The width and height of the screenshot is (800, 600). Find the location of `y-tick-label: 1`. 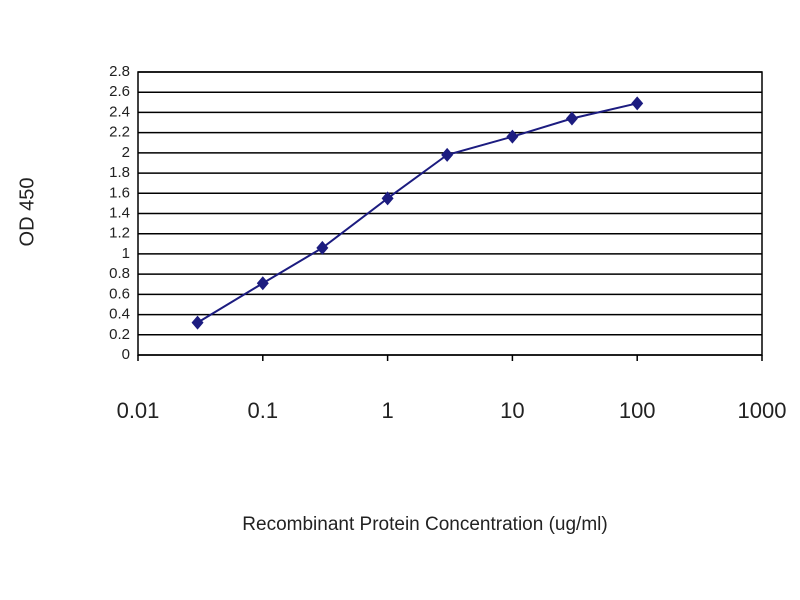

y-tick-label: 1 is located at coordinates (126, 253).